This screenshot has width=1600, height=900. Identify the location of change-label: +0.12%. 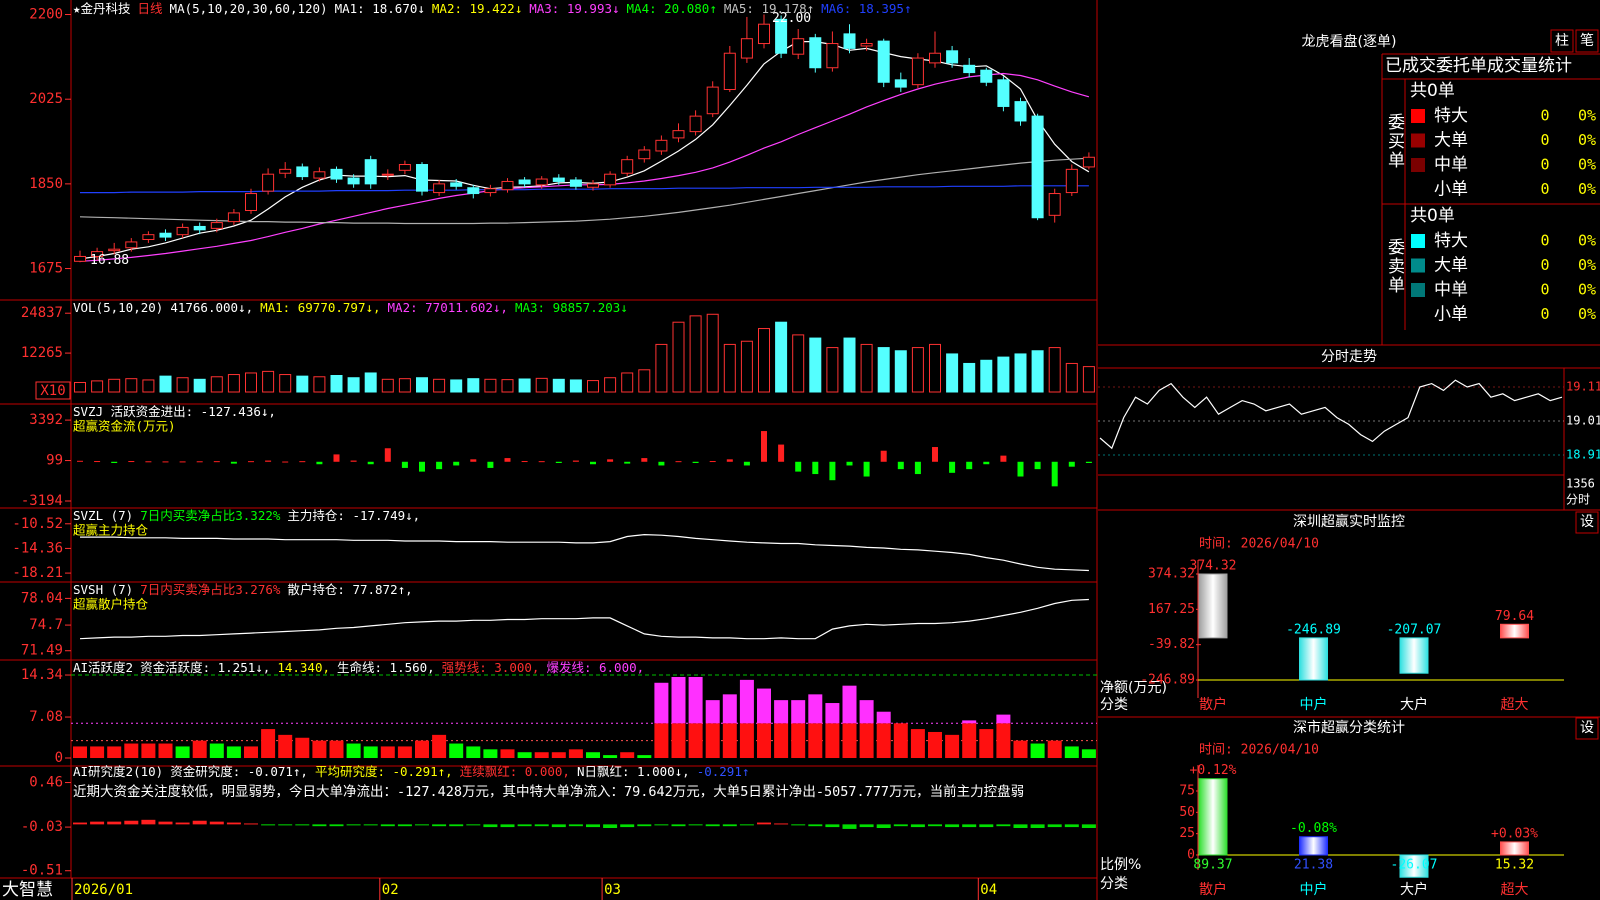
(1213, 770).